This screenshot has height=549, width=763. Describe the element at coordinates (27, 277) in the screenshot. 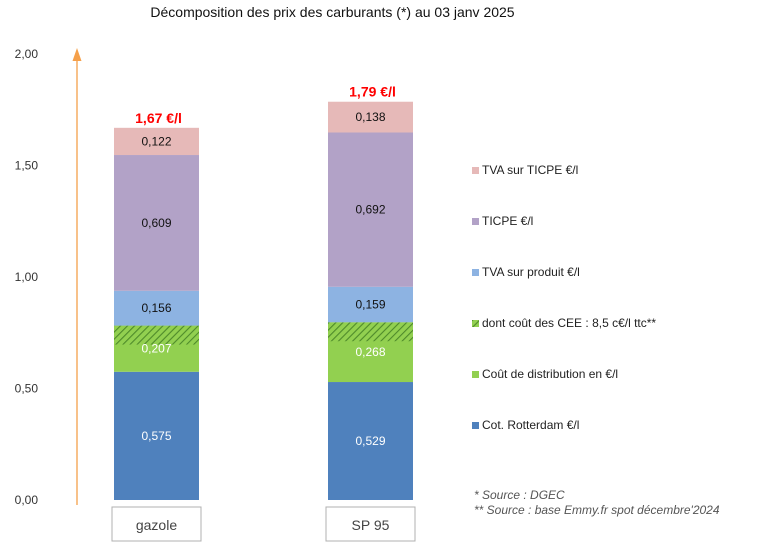

I see `y-tick-label: 1,00` at that location.